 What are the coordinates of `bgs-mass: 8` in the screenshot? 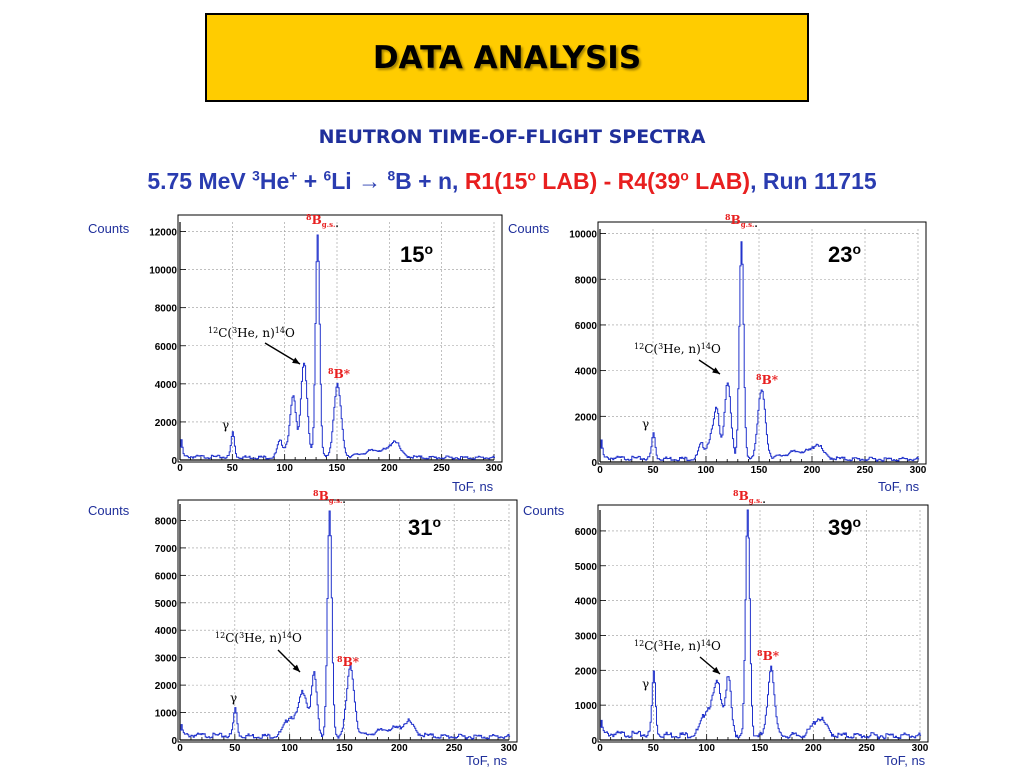 It's located at (736, 493).